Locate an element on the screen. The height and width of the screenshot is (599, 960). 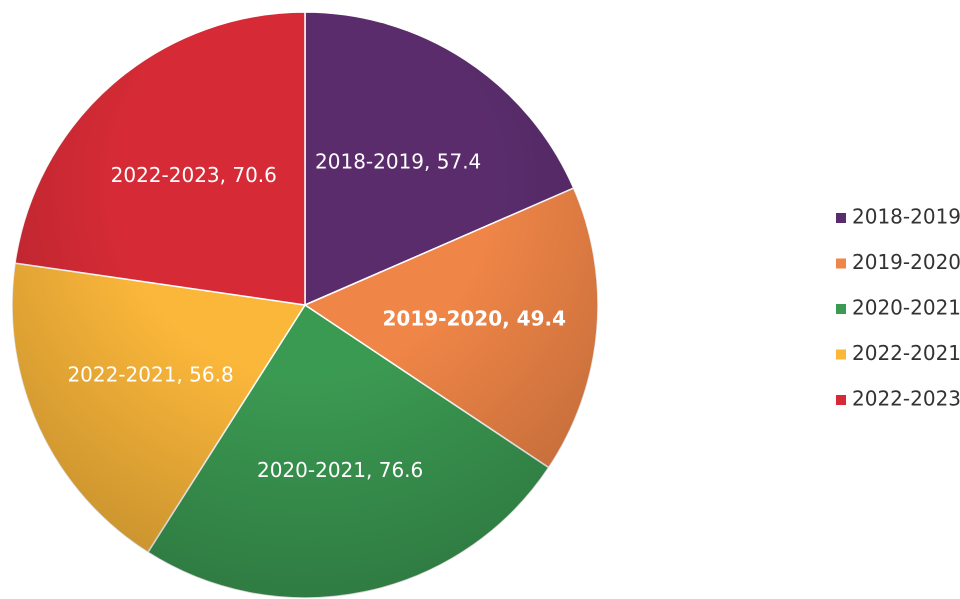
legend-label: 2020-2021 is located at coordinates (906, 308).